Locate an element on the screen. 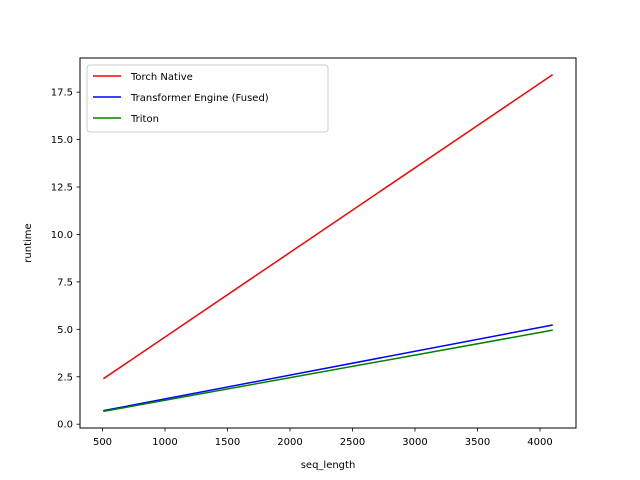 The height and width of the screenshot is (480, 640). y-tick-label: 17.5 is located at coordinates (62, 93).